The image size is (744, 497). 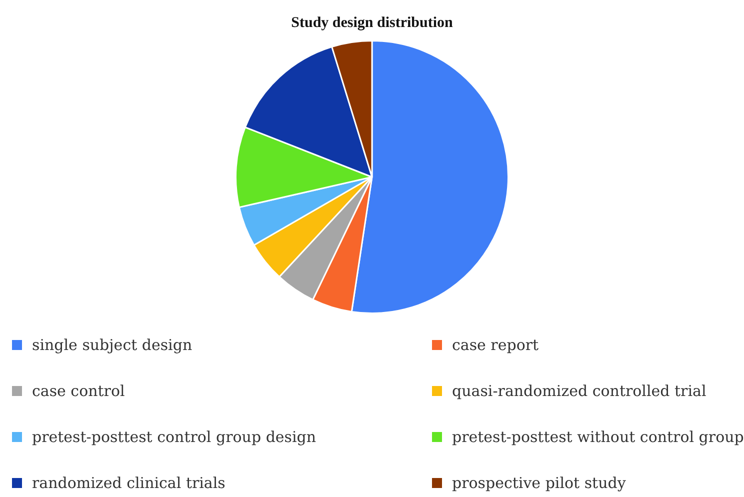 I want to click on chart-title: Study design distribution, so click(x=372, y=22).